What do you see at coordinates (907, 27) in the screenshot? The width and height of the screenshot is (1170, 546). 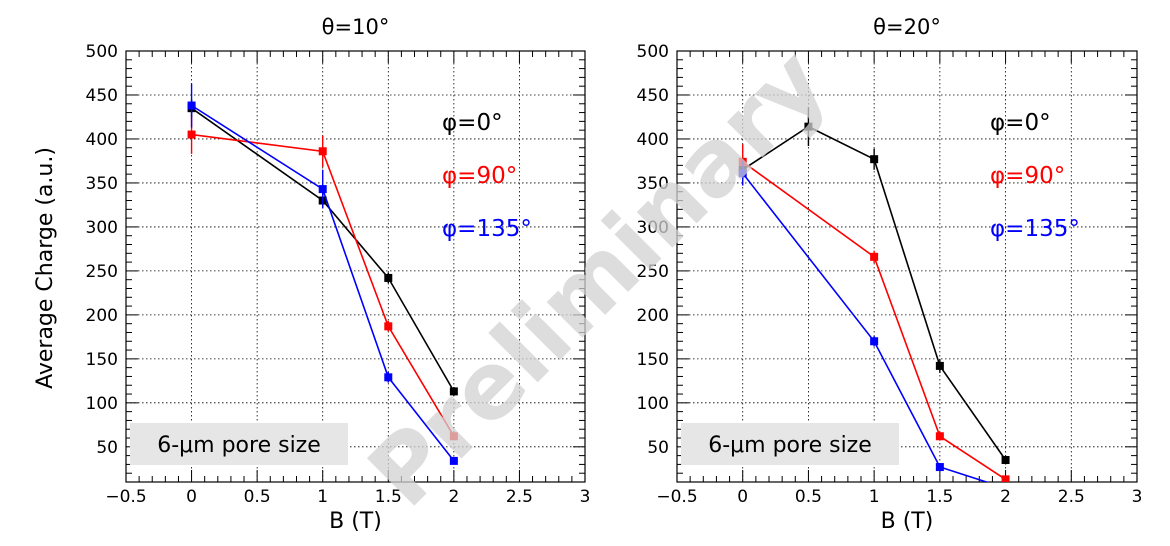 I see `panel-title: θ=20°` at bounding box center [907, 27].